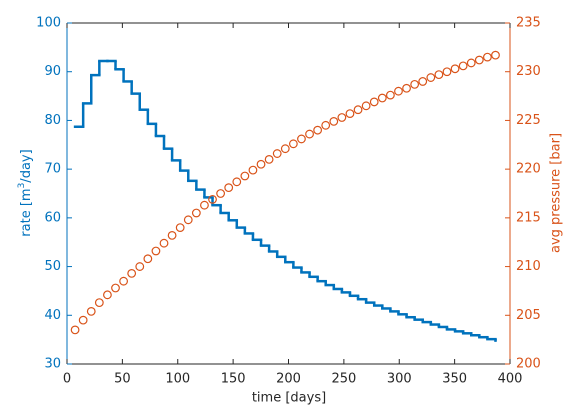  I want to click on y-tick-label: 60, so click(52, 217).